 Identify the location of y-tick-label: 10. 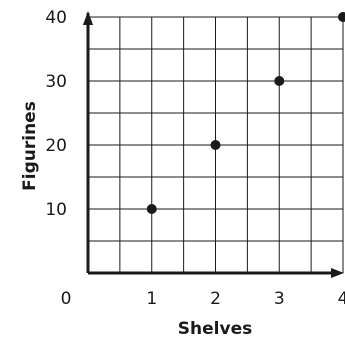
(56, 210).